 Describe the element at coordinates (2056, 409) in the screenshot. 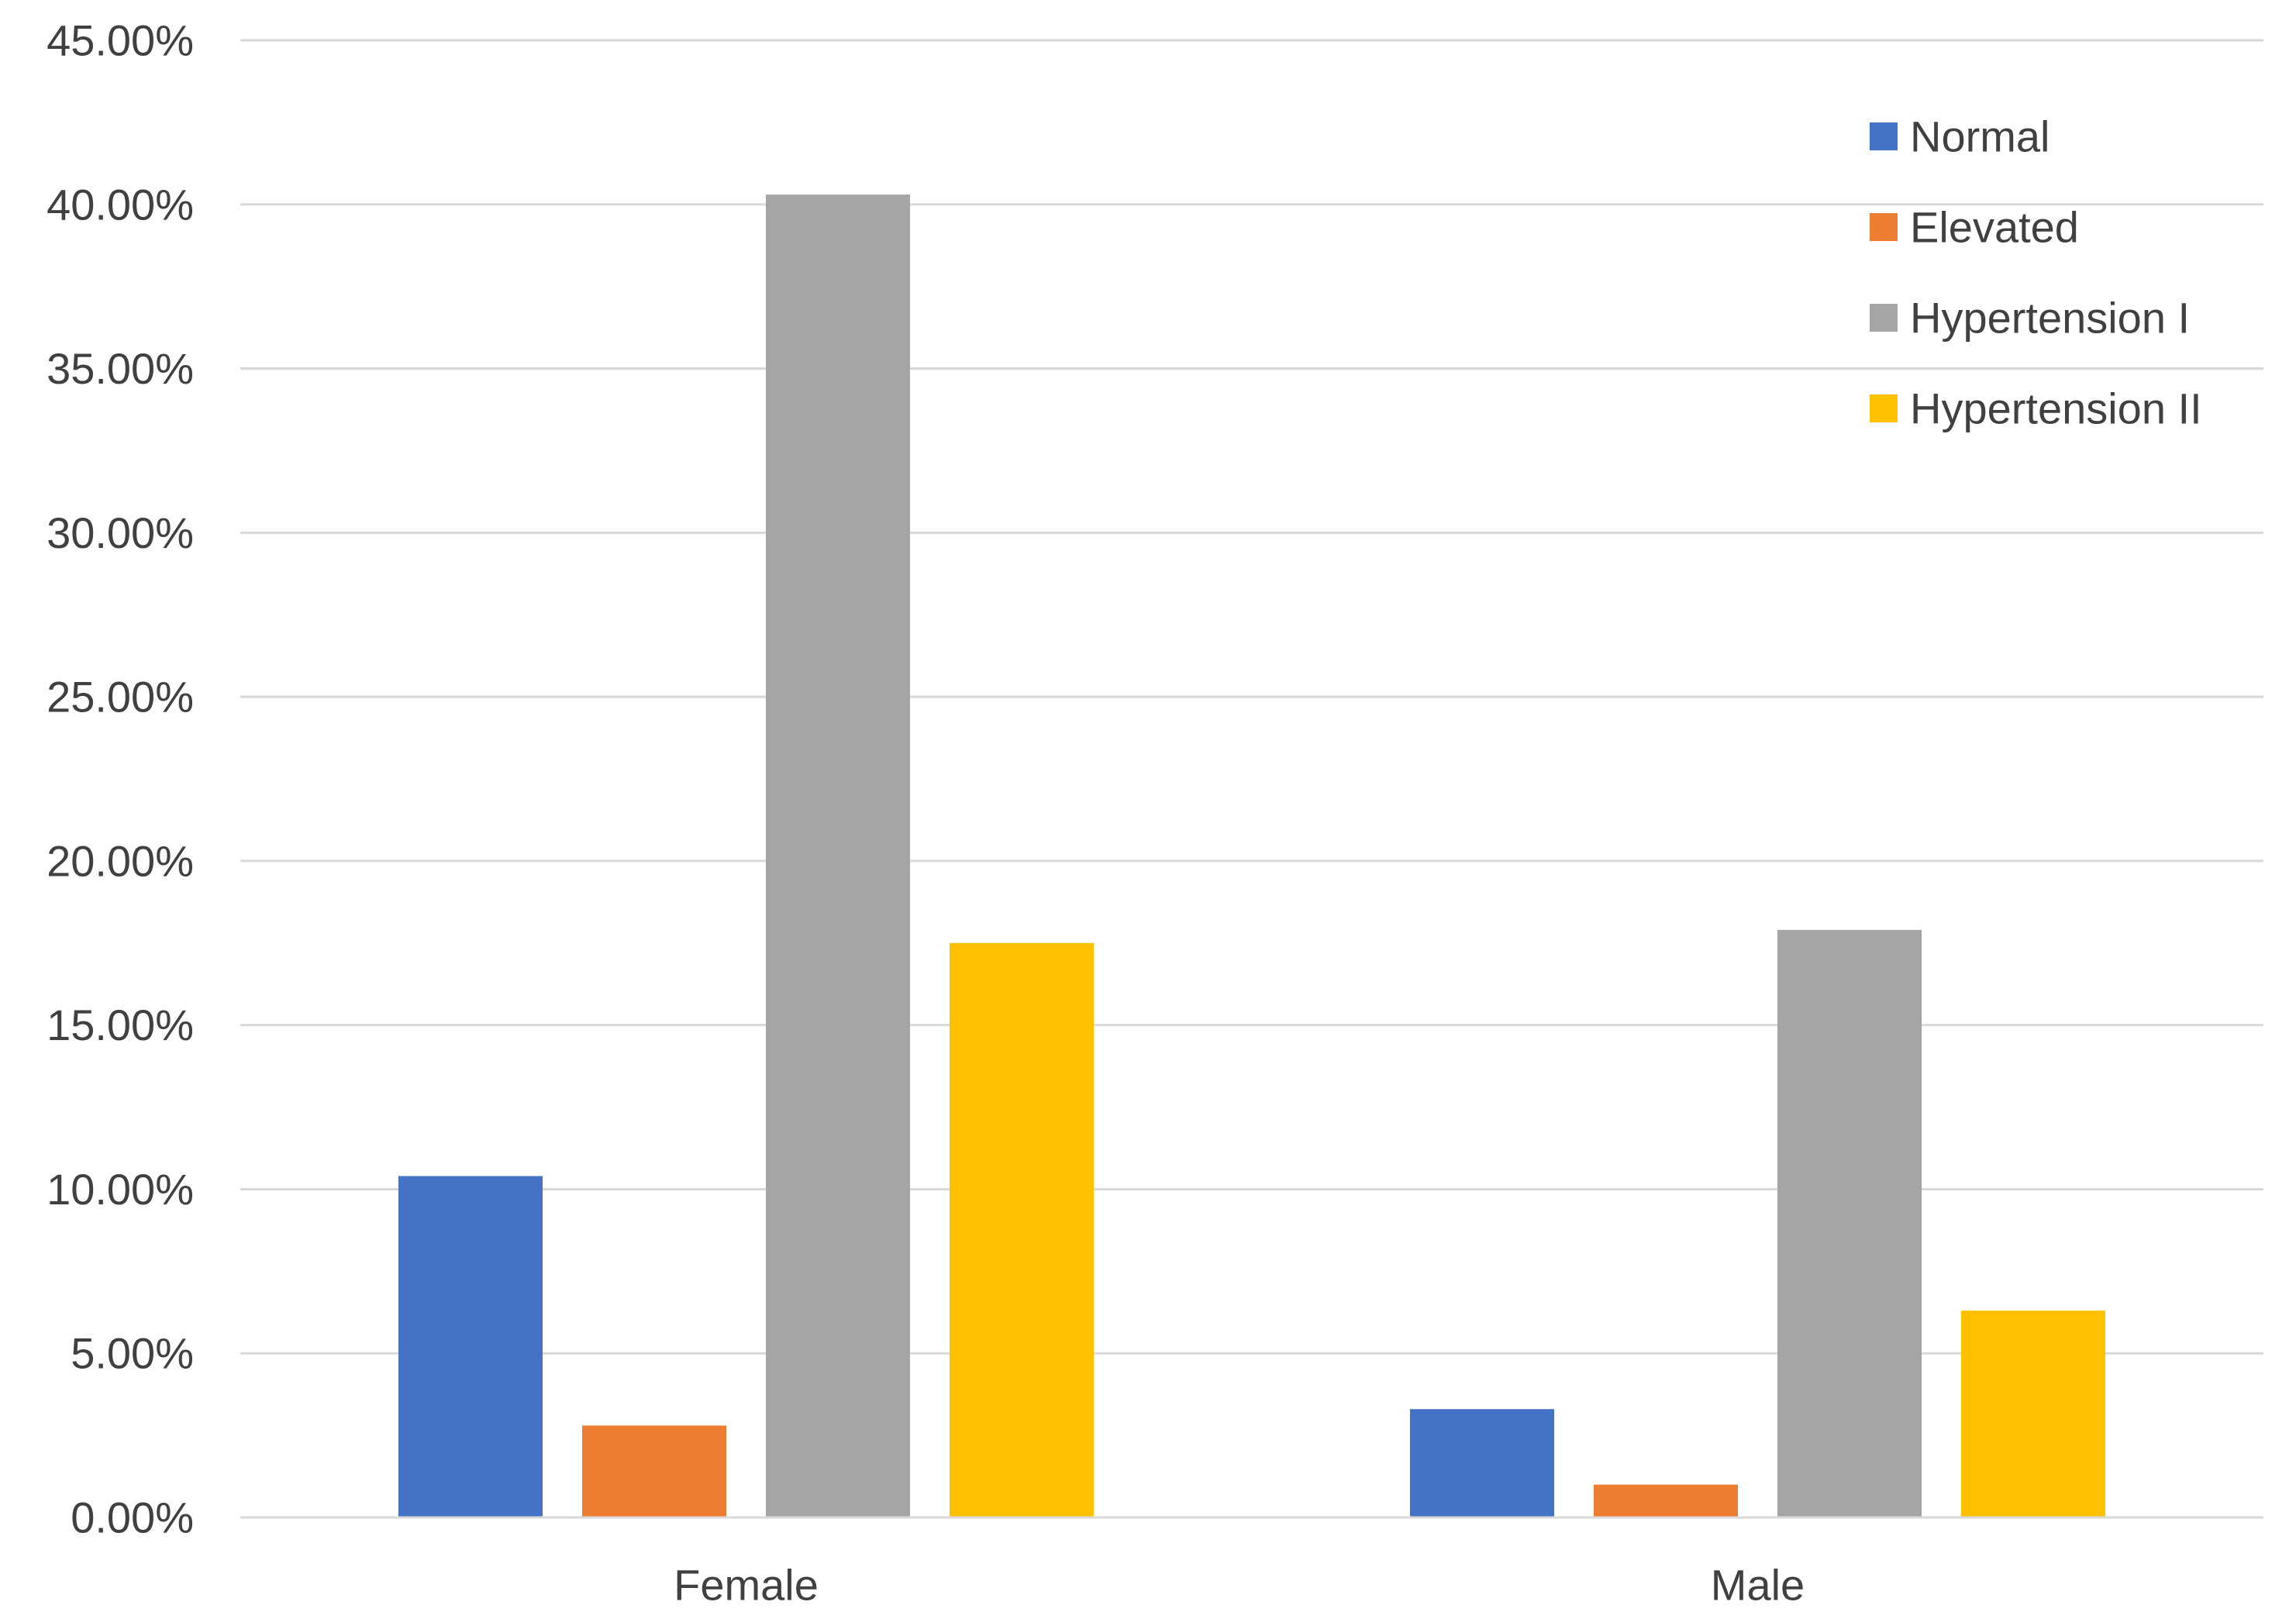

I see `legend-label: Hypertension II` at that location.